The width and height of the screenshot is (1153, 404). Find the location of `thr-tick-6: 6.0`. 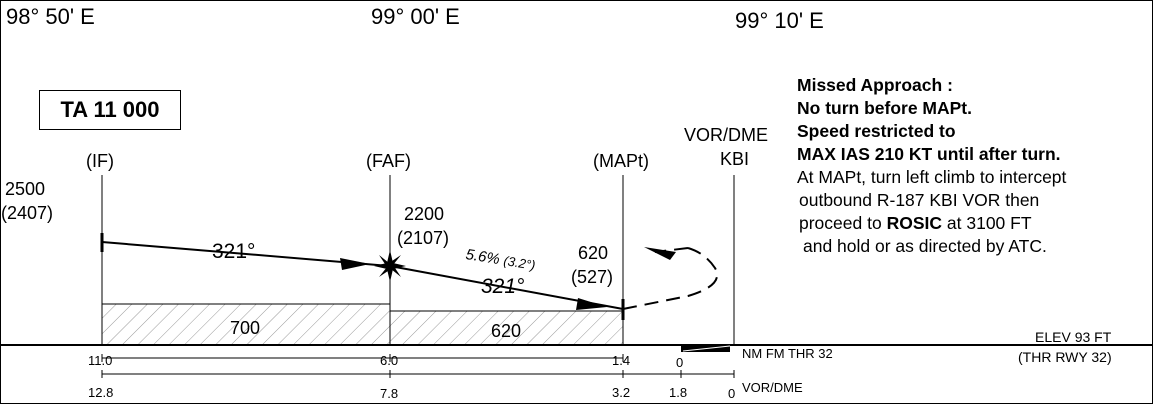

thr-tick-6: 6.0 is located at coordinates (389, 360).